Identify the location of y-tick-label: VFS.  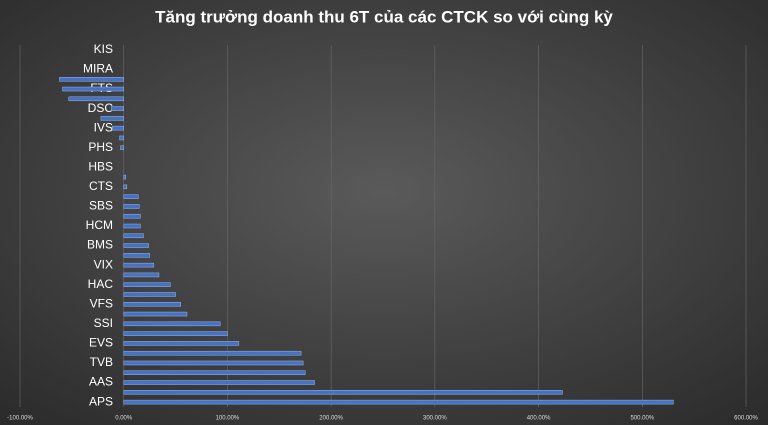
(101, 303).